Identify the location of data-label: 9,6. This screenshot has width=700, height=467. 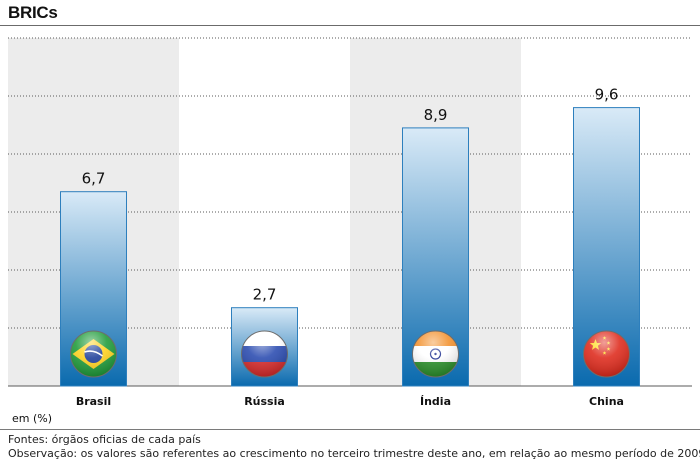
(607, 95).